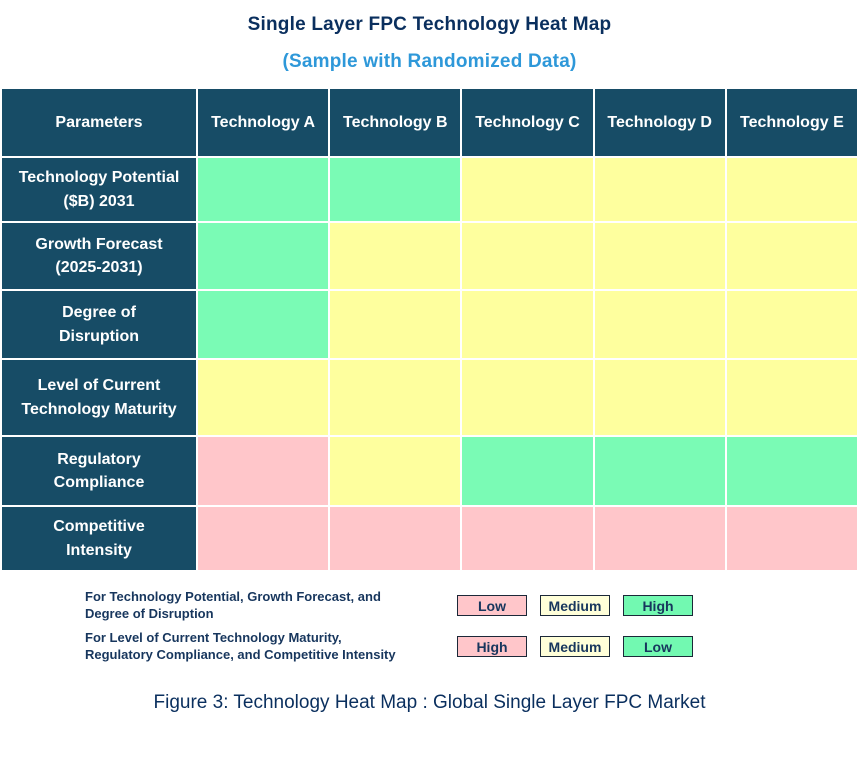 This screenshot has width=859, height=763. I want to click on column-header-parameters: Parameters, so click(99, 122).